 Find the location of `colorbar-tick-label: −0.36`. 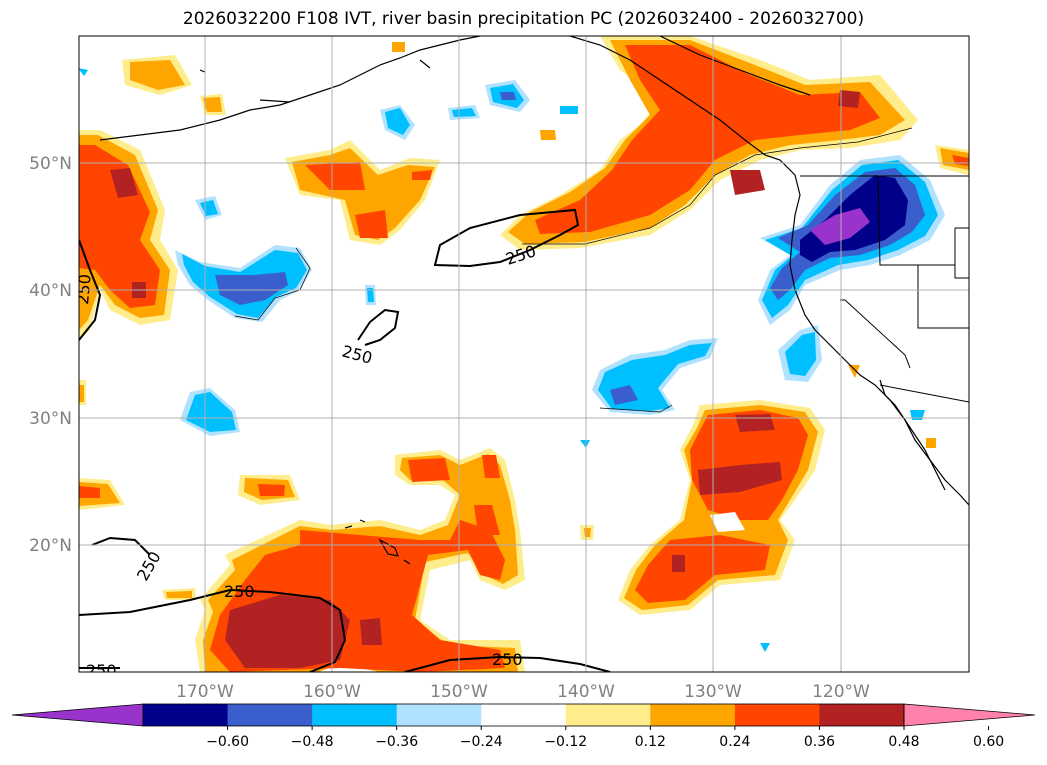

colorbar-tick-label: −0.36 is located at coordinates (396, 742).